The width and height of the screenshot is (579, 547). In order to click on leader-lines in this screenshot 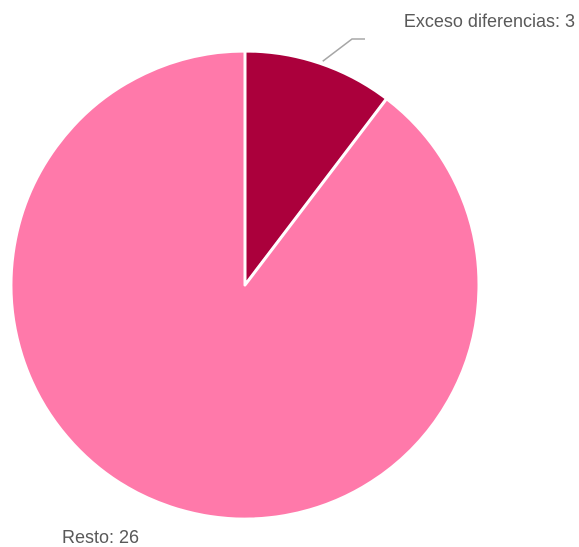, I will do `click(343, 50)`.